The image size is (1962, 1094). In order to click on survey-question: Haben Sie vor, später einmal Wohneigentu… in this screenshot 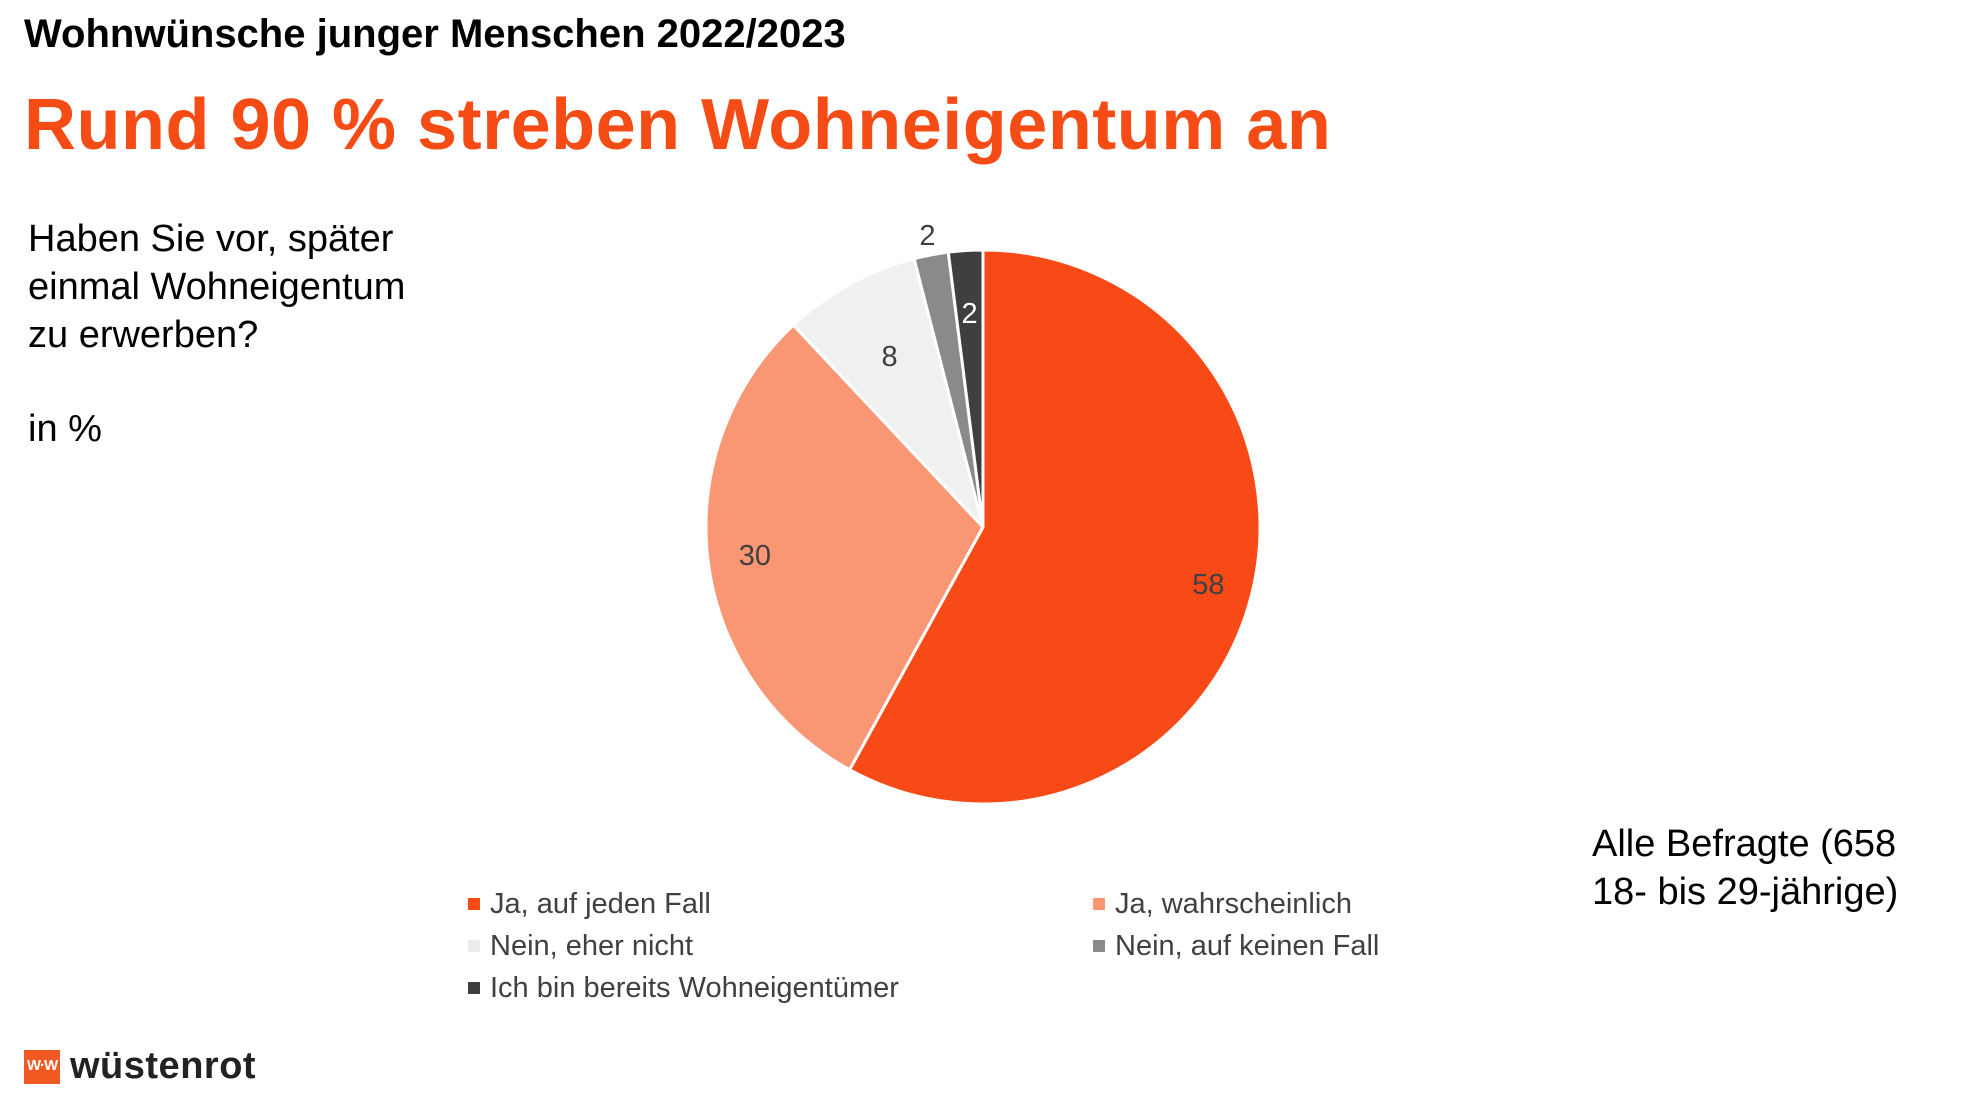, I will do `click(217, 287)`.